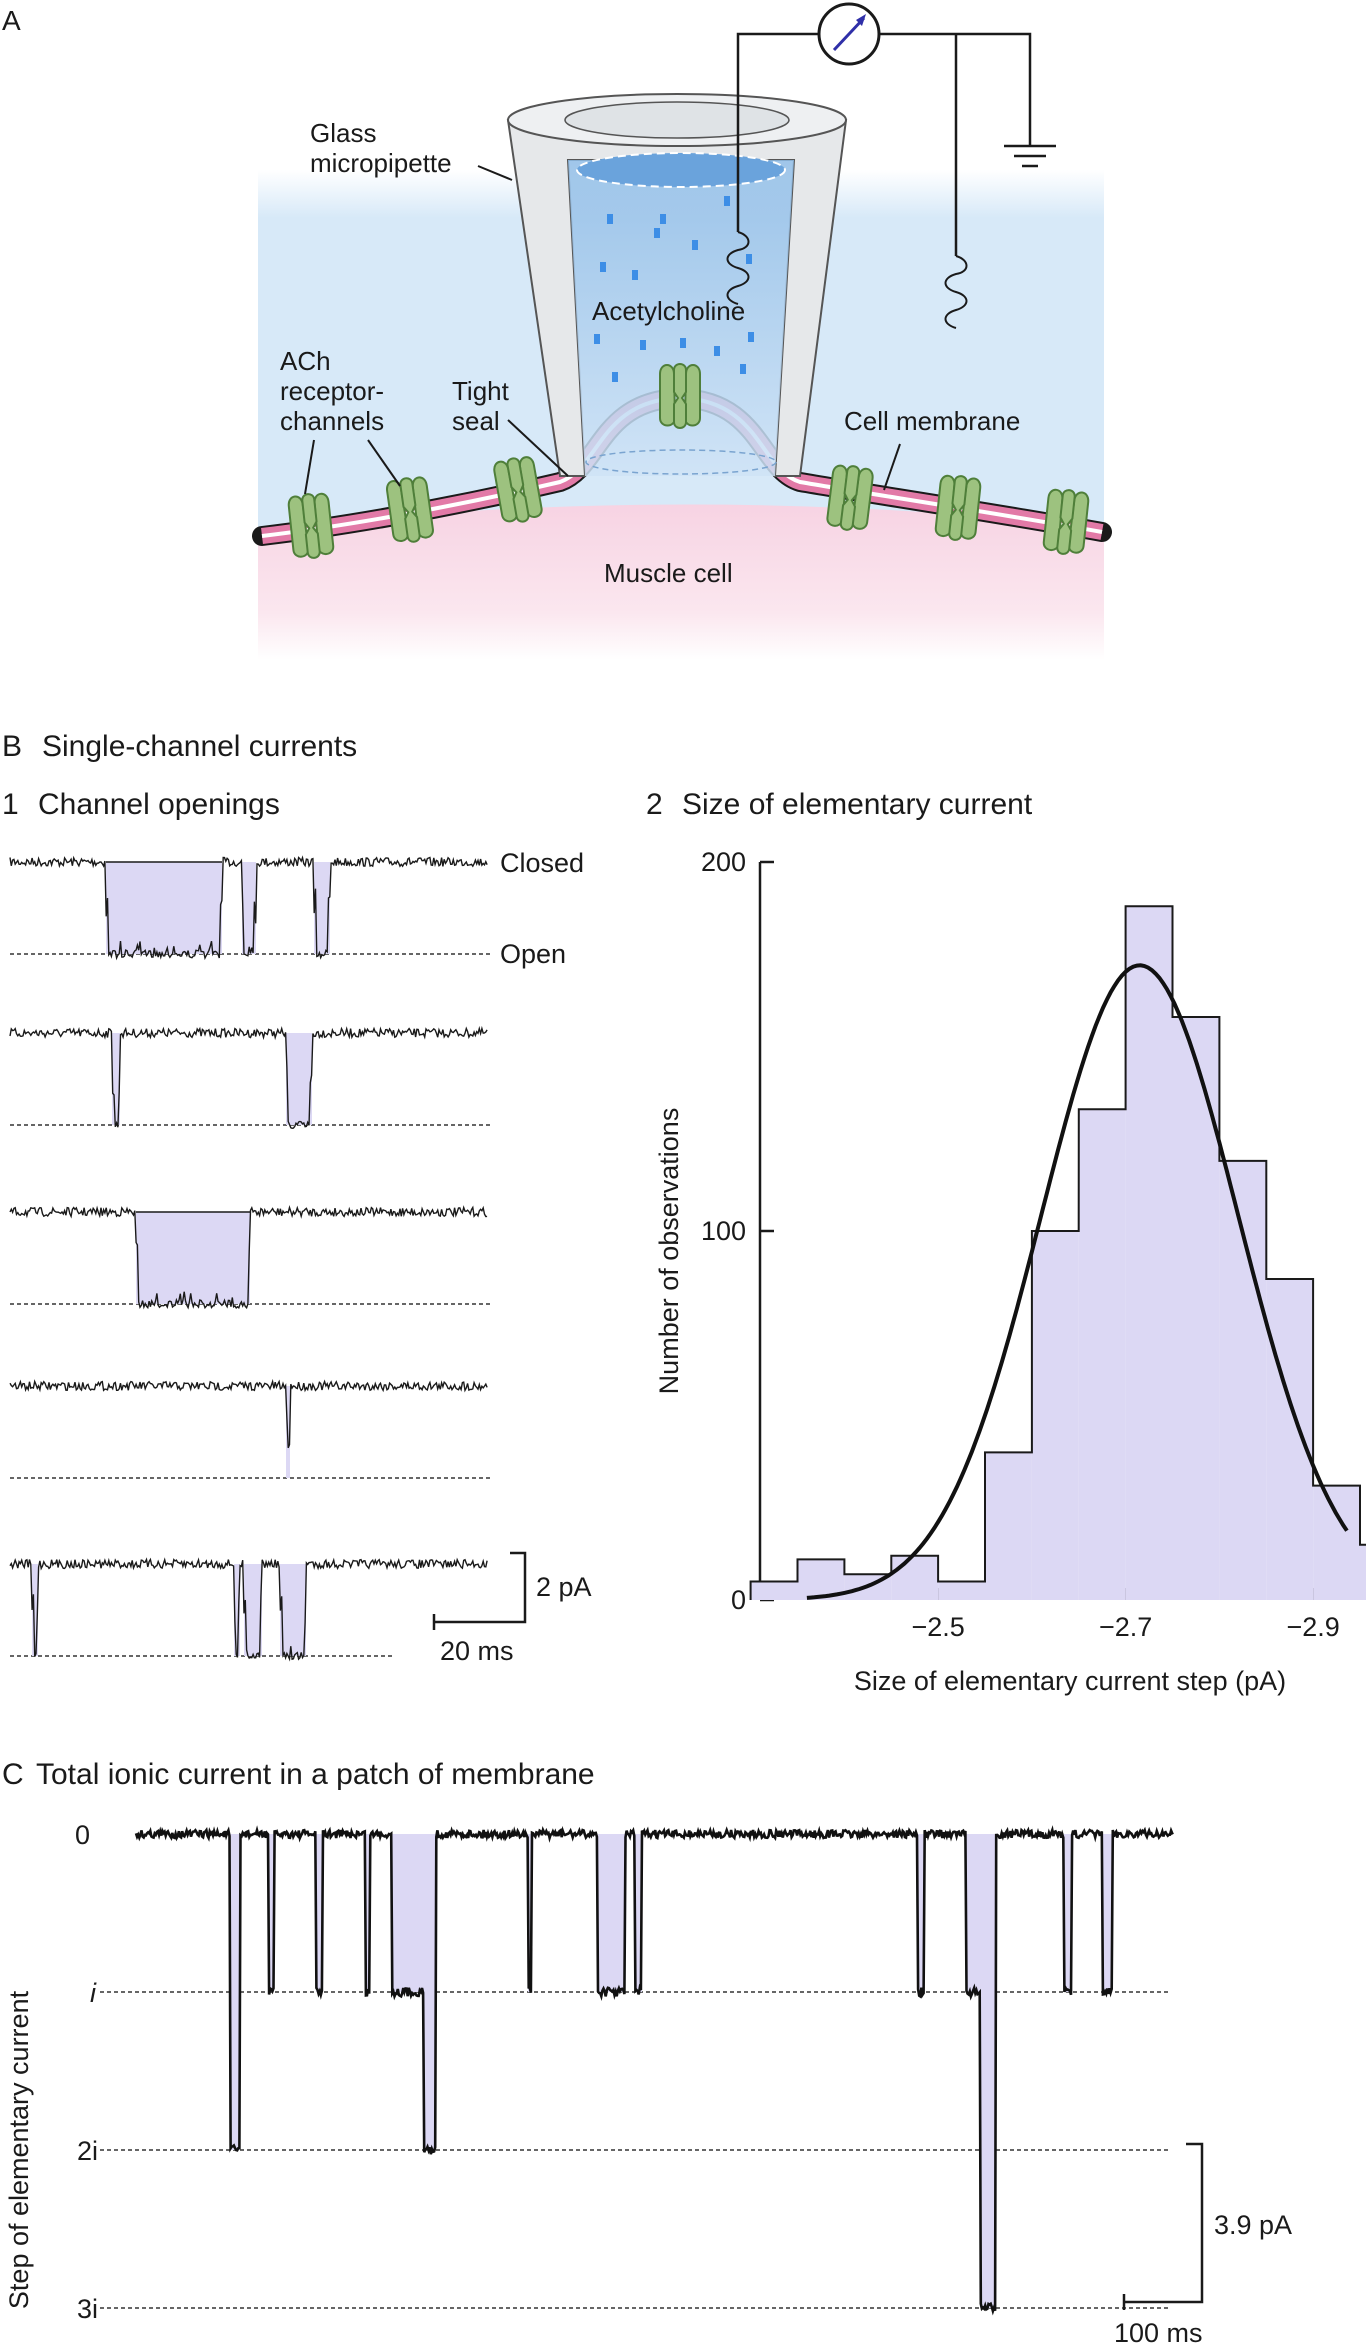  Describe the element at coordinates (847, 280) in the screenshot. I see `electrode-coil-icon` at that location.